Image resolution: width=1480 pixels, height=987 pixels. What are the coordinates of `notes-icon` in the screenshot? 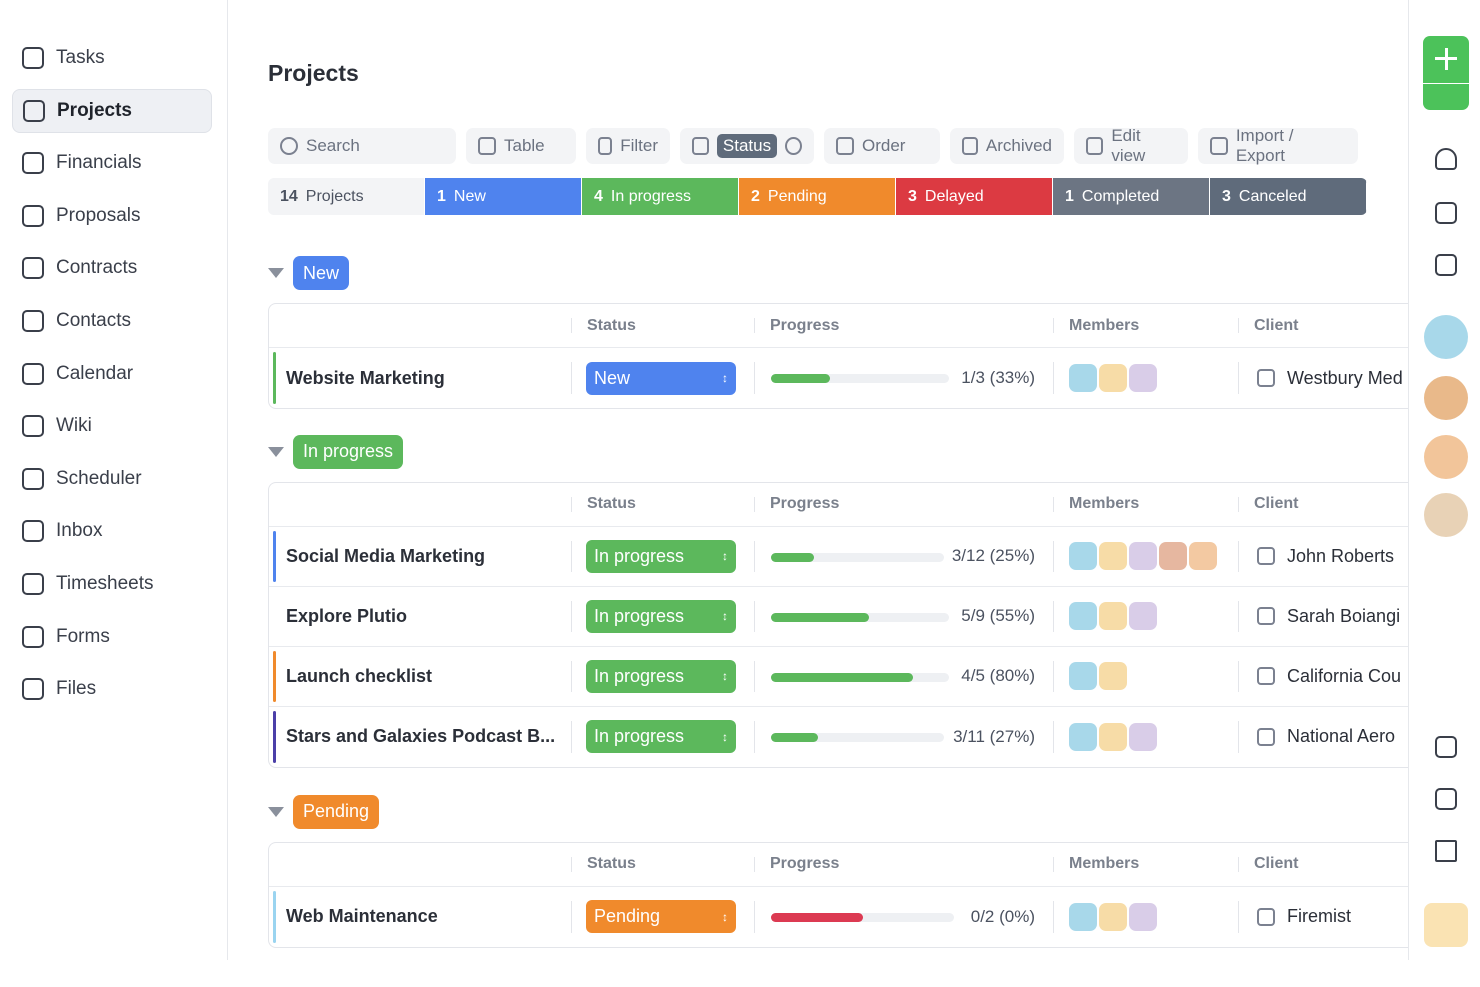 It's located at (1446, 265).